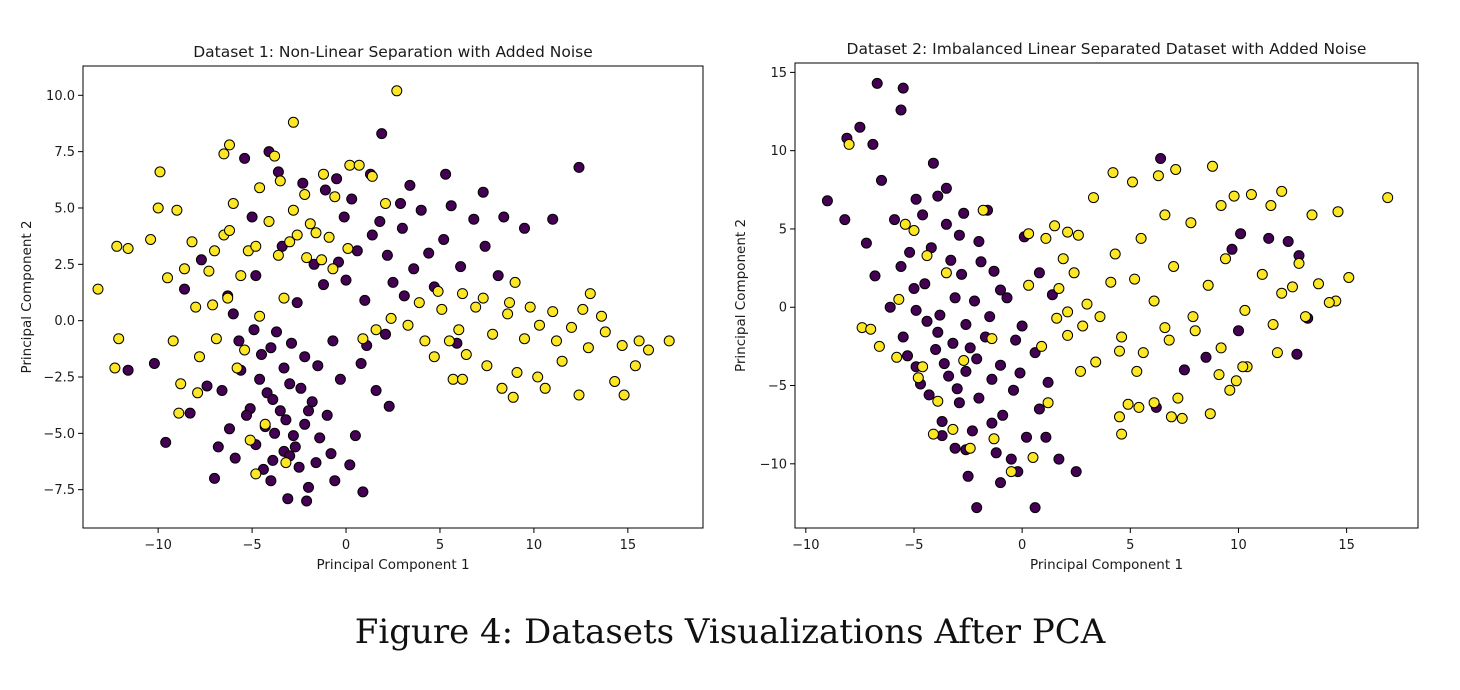 This screenshot has height=690, width=1460. Describe the element at coordinates (783, 308) in the screenshot. I see `y-tick-label: 0` at that location.